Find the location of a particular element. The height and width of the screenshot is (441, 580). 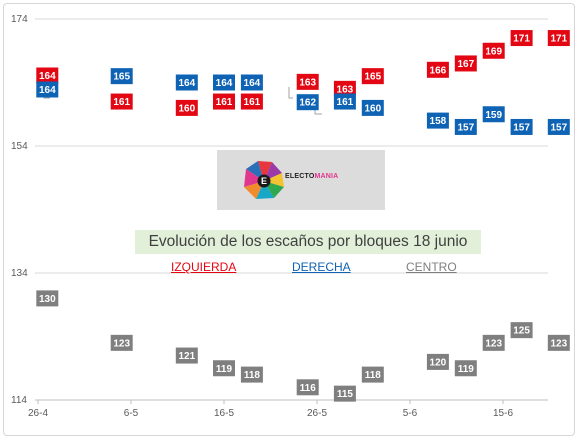

data-label-centro: 125 is located at coordinates (521, 330).